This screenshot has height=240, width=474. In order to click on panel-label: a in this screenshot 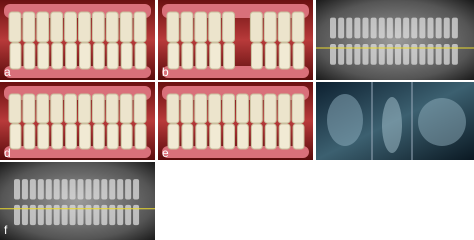, I will do `click(7, 72)`.